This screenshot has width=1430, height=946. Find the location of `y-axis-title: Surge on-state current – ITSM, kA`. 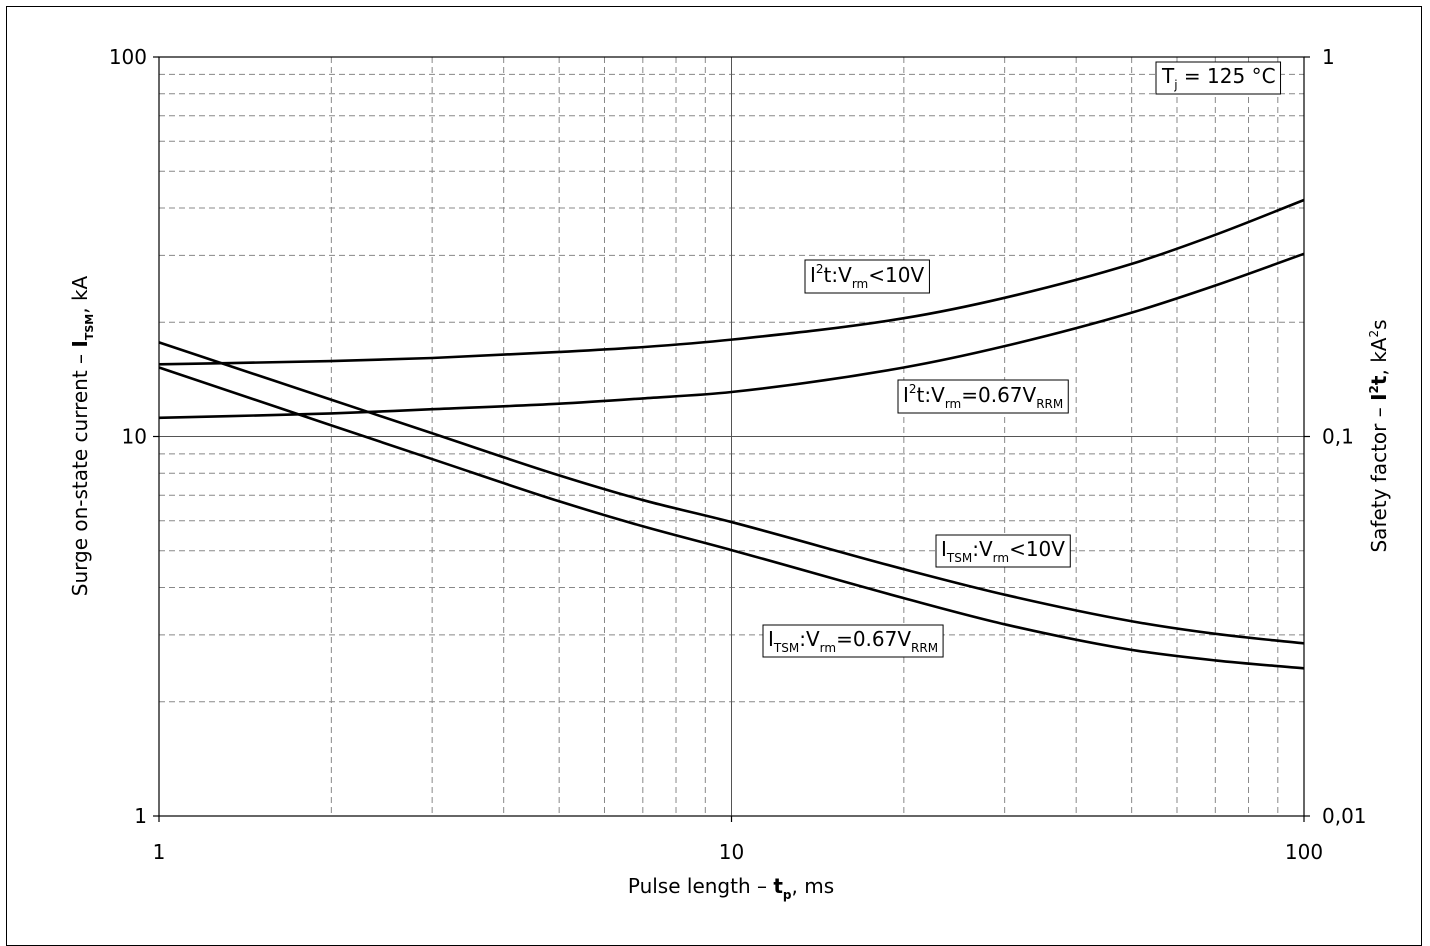

y-axis-title: Surge on-state current – ITSM, kA is located at coordinates (82, 435).